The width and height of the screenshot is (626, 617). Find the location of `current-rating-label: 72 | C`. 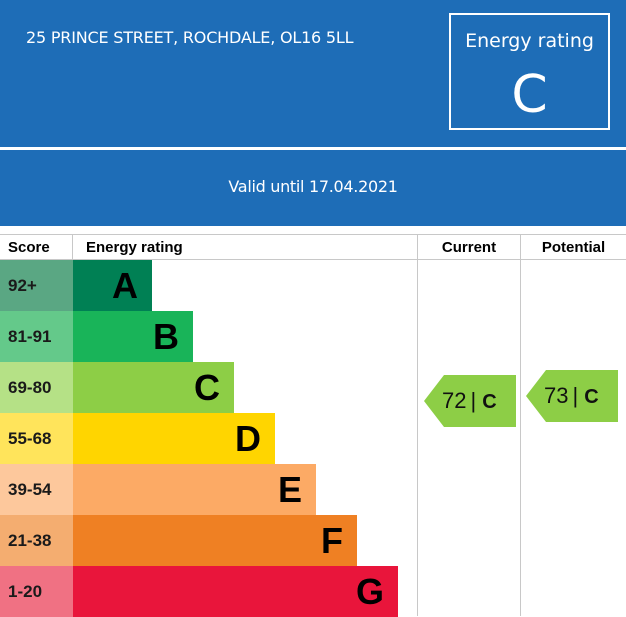

current-rating-label: 72 | C is located at coordinates (469, 401).